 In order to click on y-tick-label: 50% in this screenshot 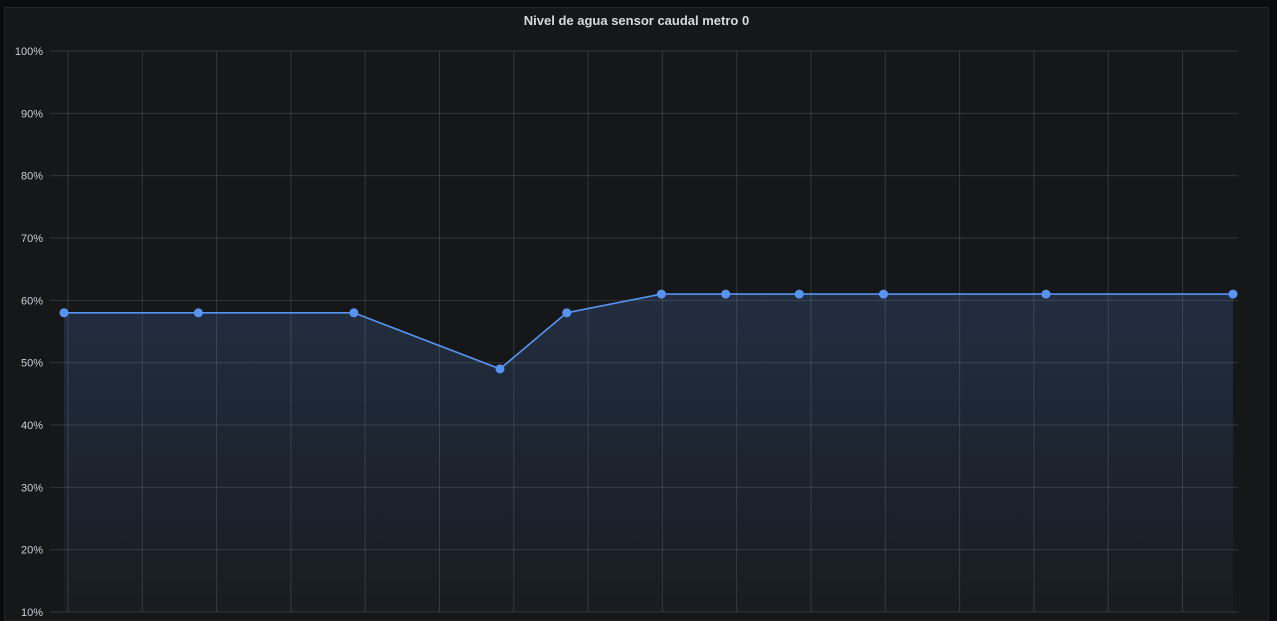, I will do `click(32, 364)`.